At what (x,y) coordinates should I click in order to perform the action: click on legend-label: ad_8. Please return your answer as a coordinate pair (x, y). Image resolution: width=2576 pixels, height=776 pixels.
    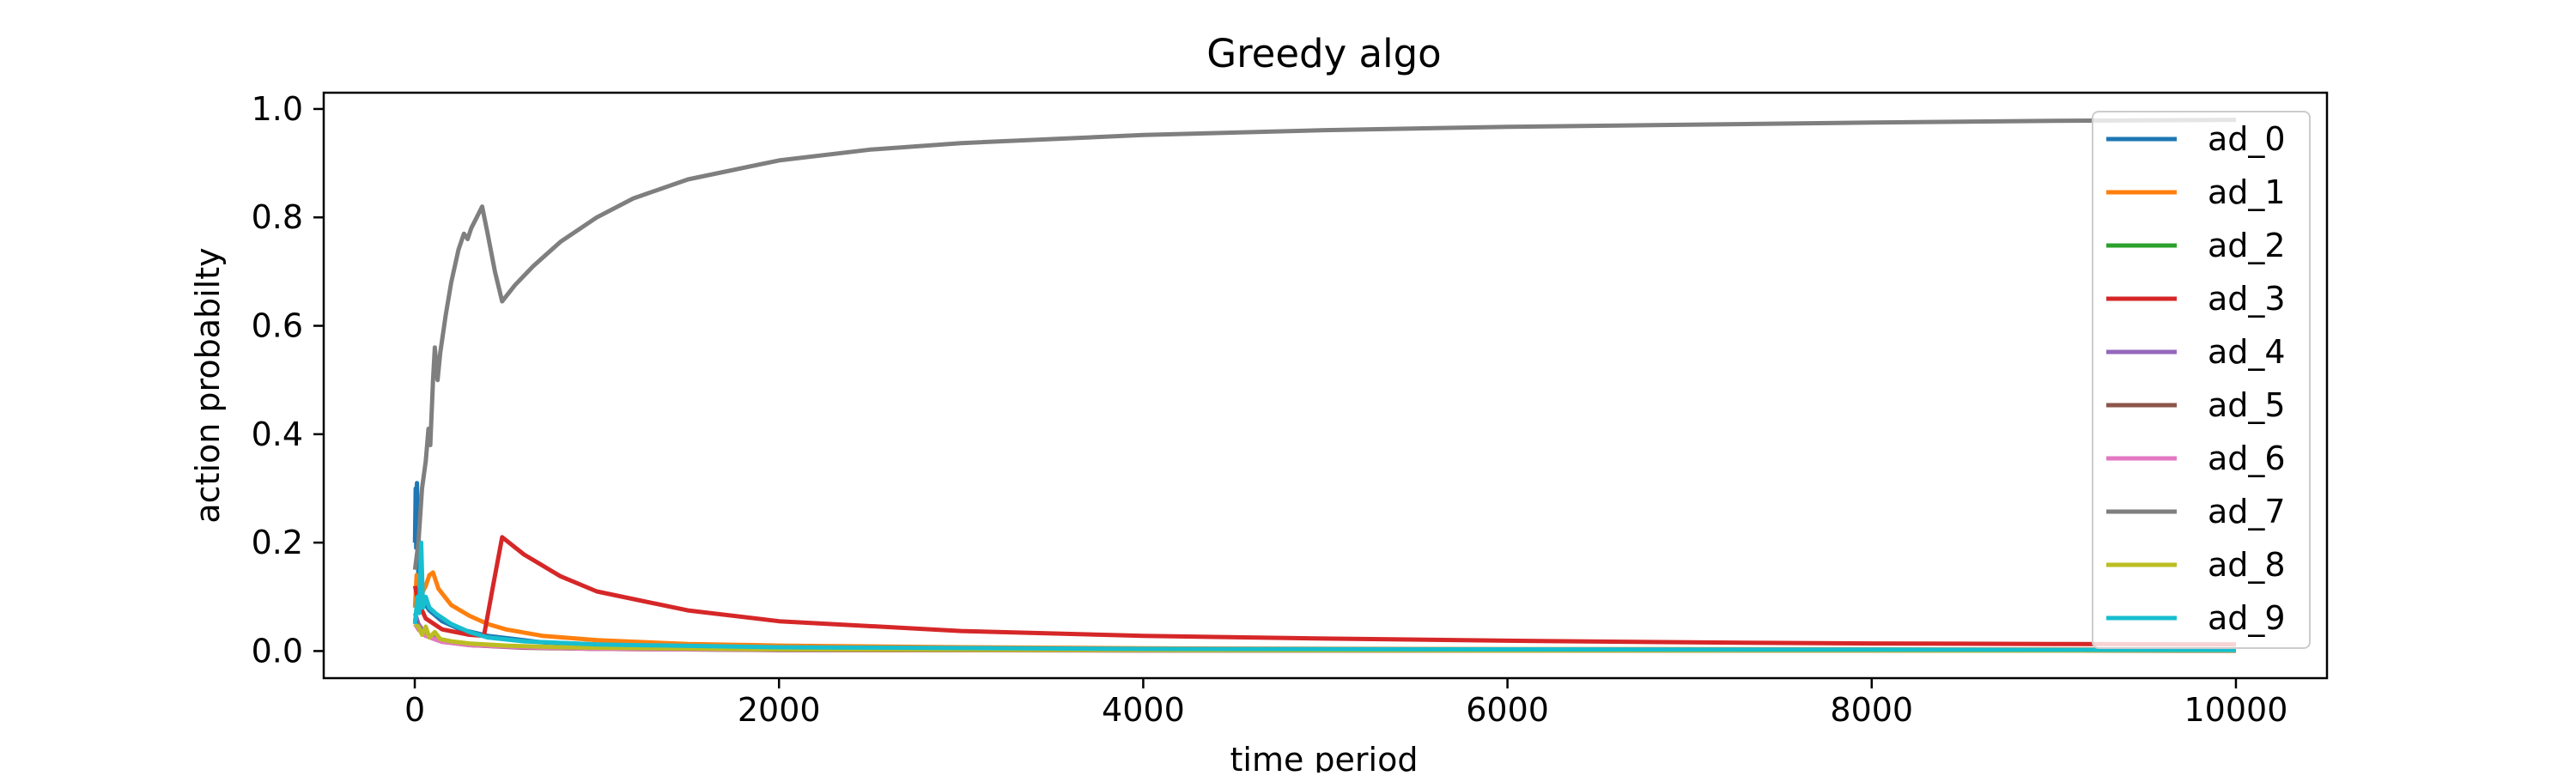
    Looking at the image, I should click on (2247, 565).